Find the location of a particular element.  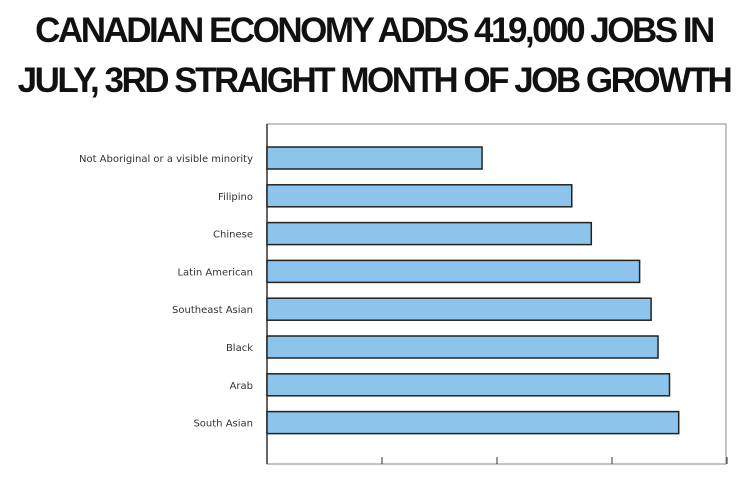

category-label: Not Aboriginal or a visible minority is located at coordinates (166, 159).